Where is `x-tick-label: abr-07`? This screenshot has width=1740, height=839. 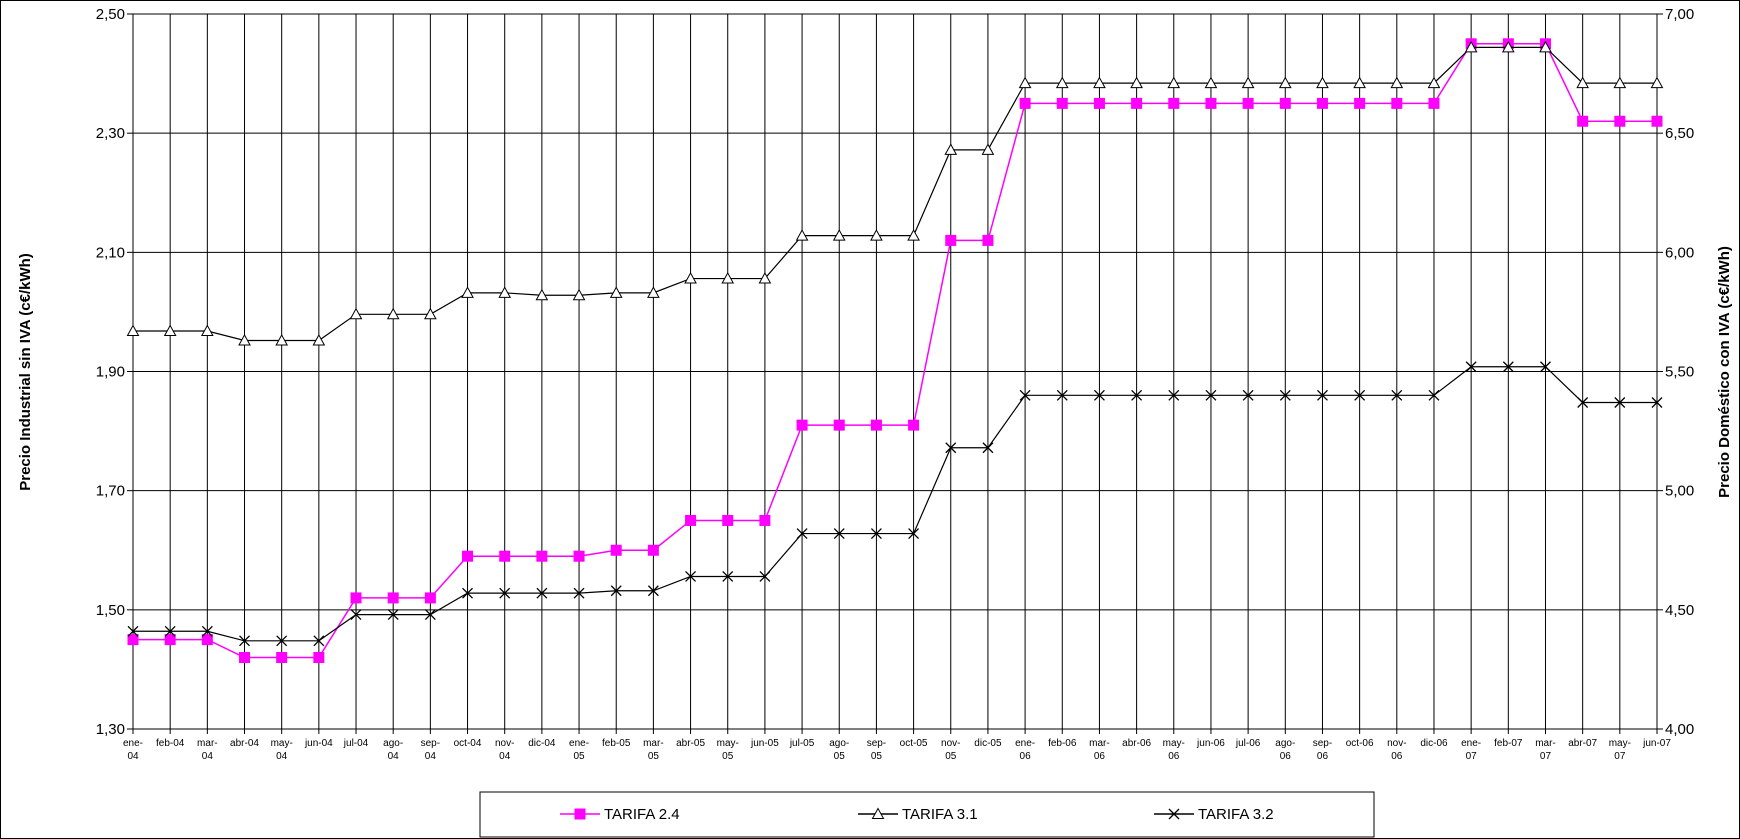 x-tick-label: abr-07 is located at coordinates (1582, 743).